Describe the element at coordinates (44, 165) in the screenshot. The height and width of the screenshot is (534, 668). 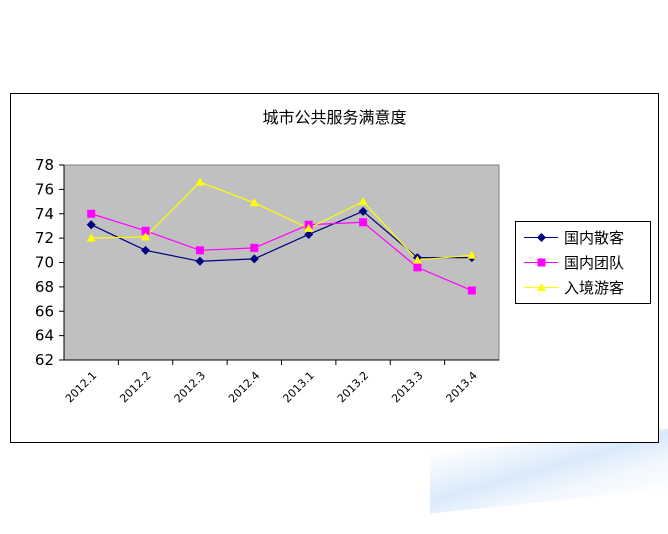
I see `y-tick-label: 78` at that location.